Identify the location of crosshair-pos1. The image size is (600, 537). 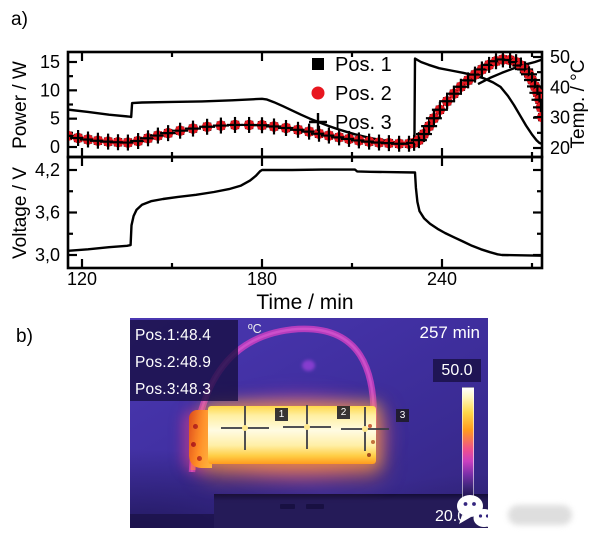
(245, 428).